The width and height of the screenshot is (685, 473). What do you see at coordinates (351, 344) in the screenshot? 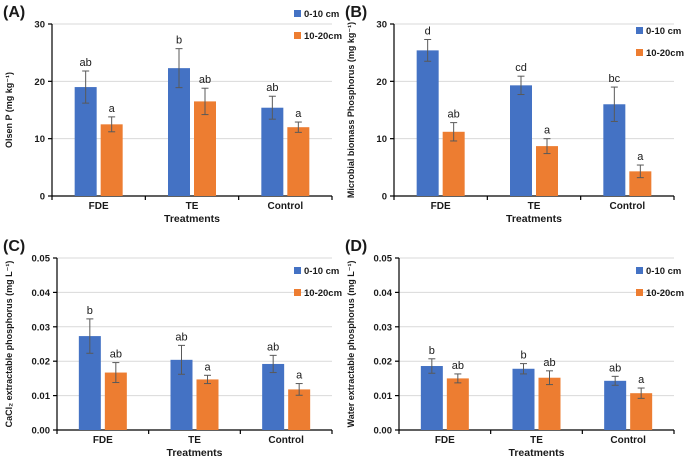
I see `y-axis-title: Water extractable phosphorus (mg L⁻¹)` at bounding box center [351, 344].